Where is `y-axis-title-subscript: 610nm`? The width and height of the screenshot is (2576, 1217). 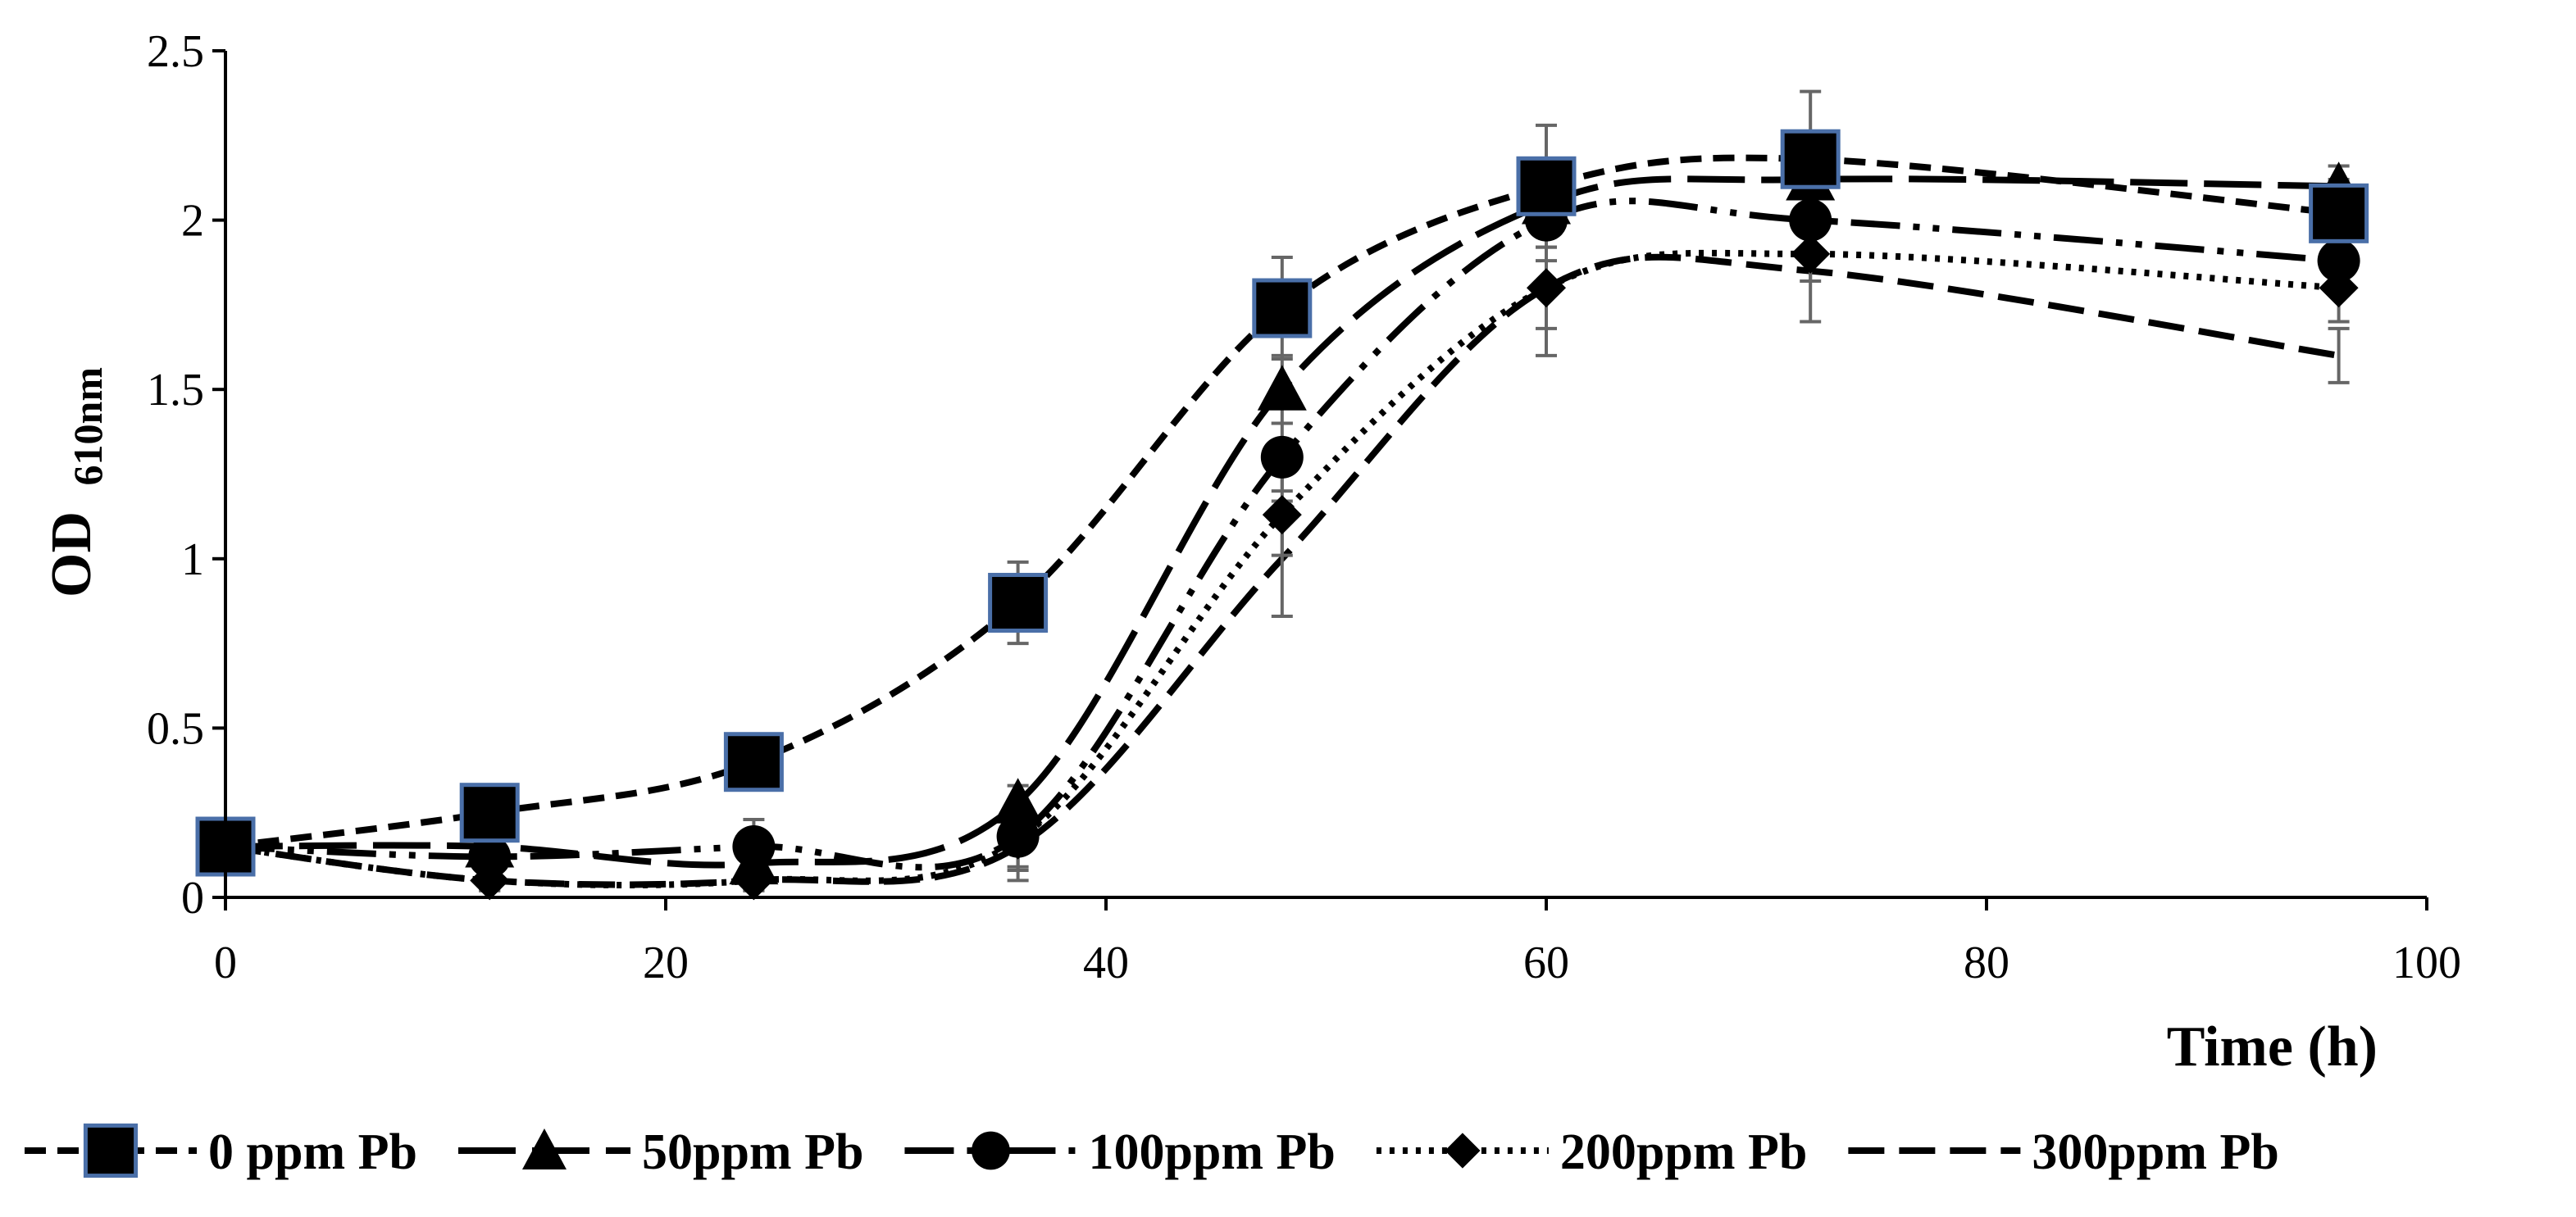
y-axis-title-subscript: 610nm is located at coordinates (88, 426).